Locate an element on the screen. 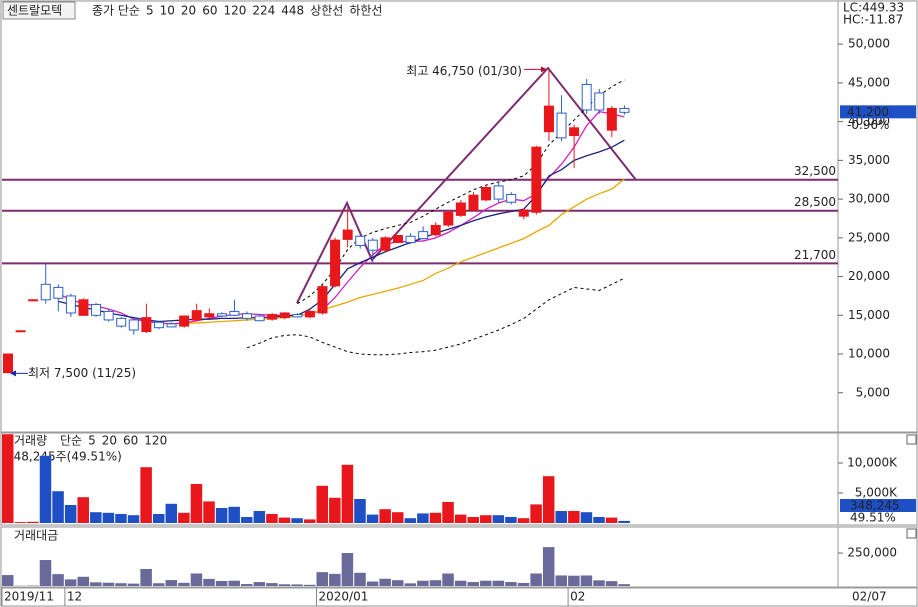 The image size is (918, 607). legend-item: 224 is located at coordinates (263, 11).